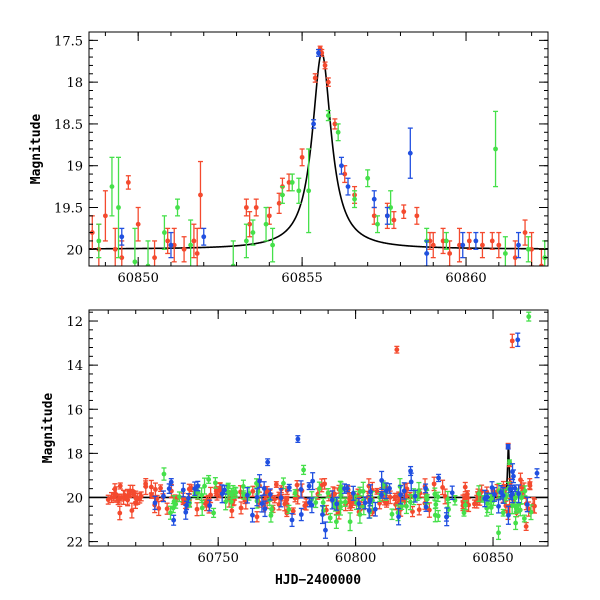 The image size is (600, 600). I want to click on y-tick-label: 18.5, so click(68, 125).